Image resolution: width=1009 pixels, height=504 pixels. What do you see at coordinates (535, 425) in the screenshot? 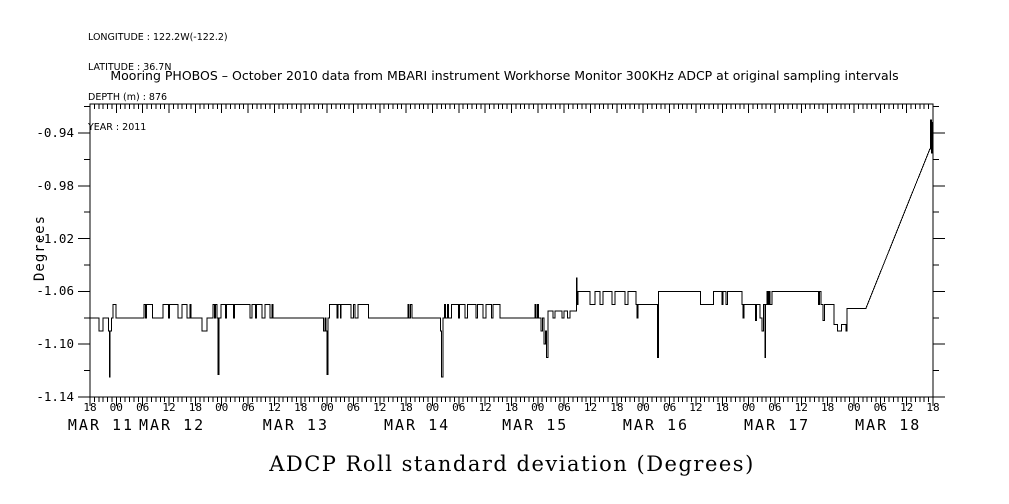
I see `x-date-label: MAR 15` at bounding box center [535, 425].